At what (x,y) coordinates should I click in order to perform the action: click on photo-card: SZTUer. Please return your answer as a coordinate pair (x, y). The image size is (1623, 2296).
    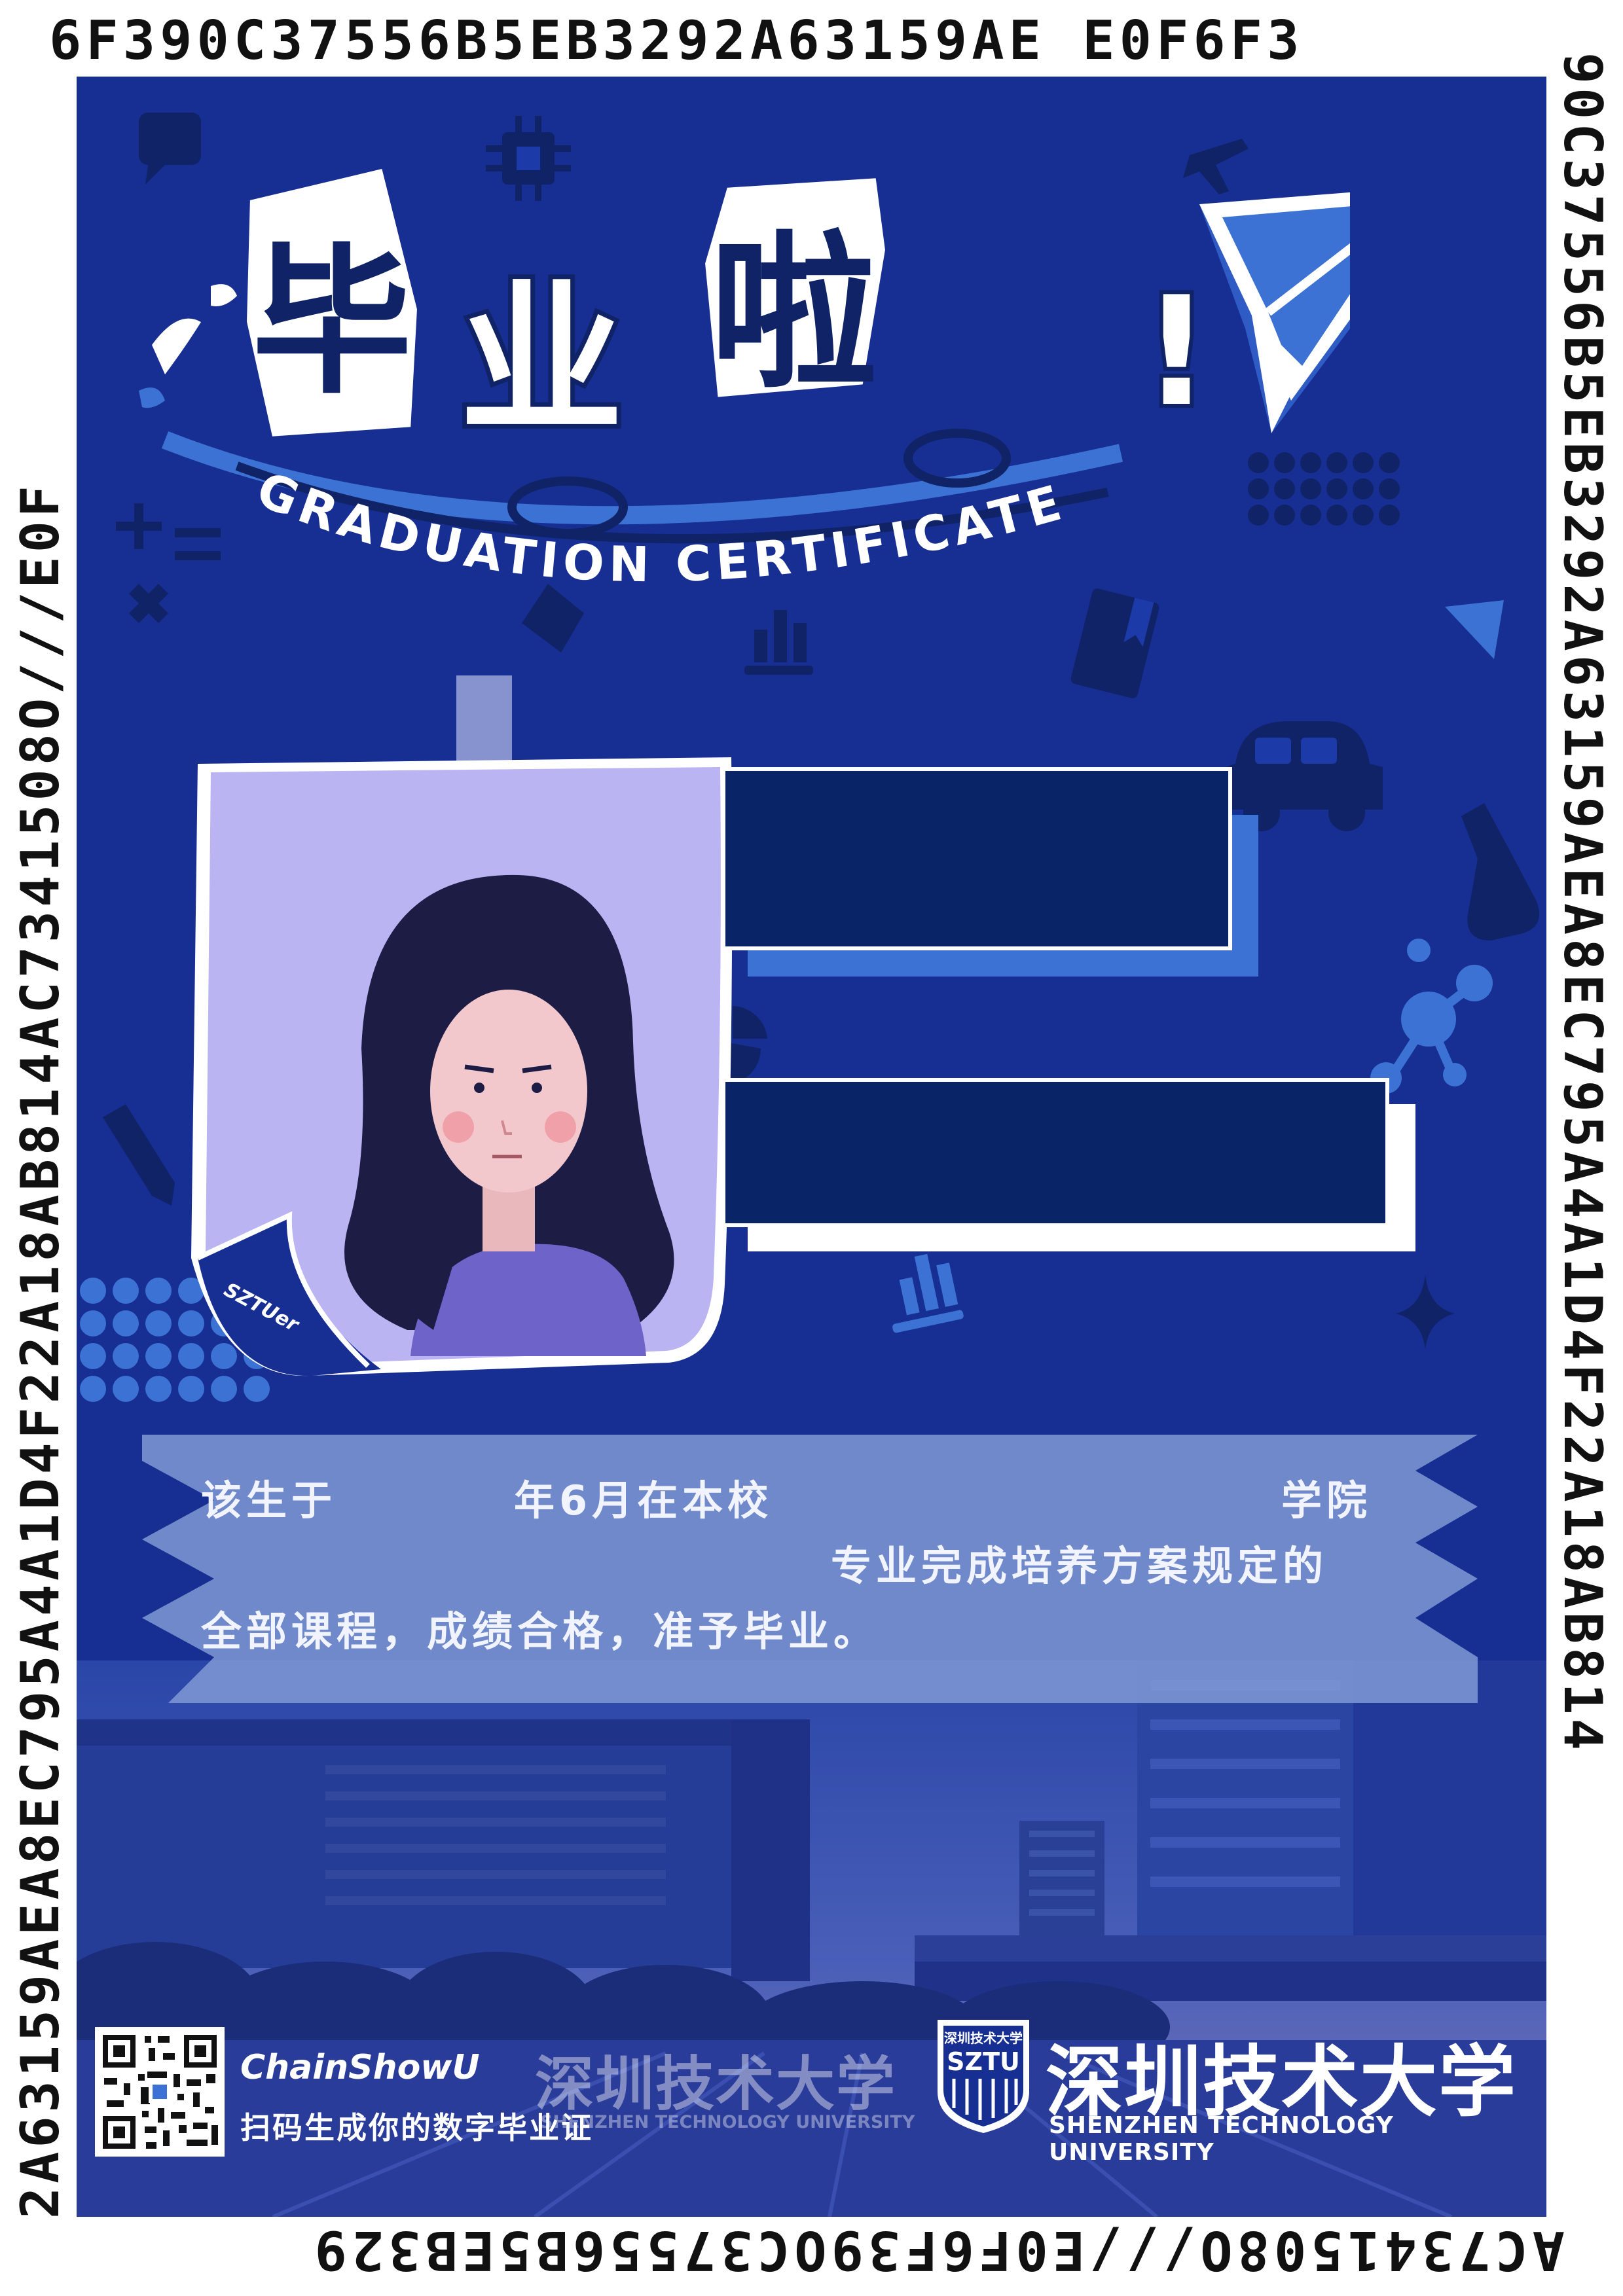
    Looking at the image, I should click on (462, 1025).